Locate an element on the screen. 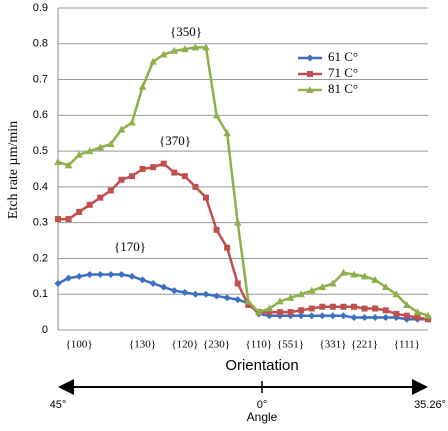 Image resolution: width=448 pixels, height=431 pixels. x-tick-label: {130} is located at coordinates (142, 345).